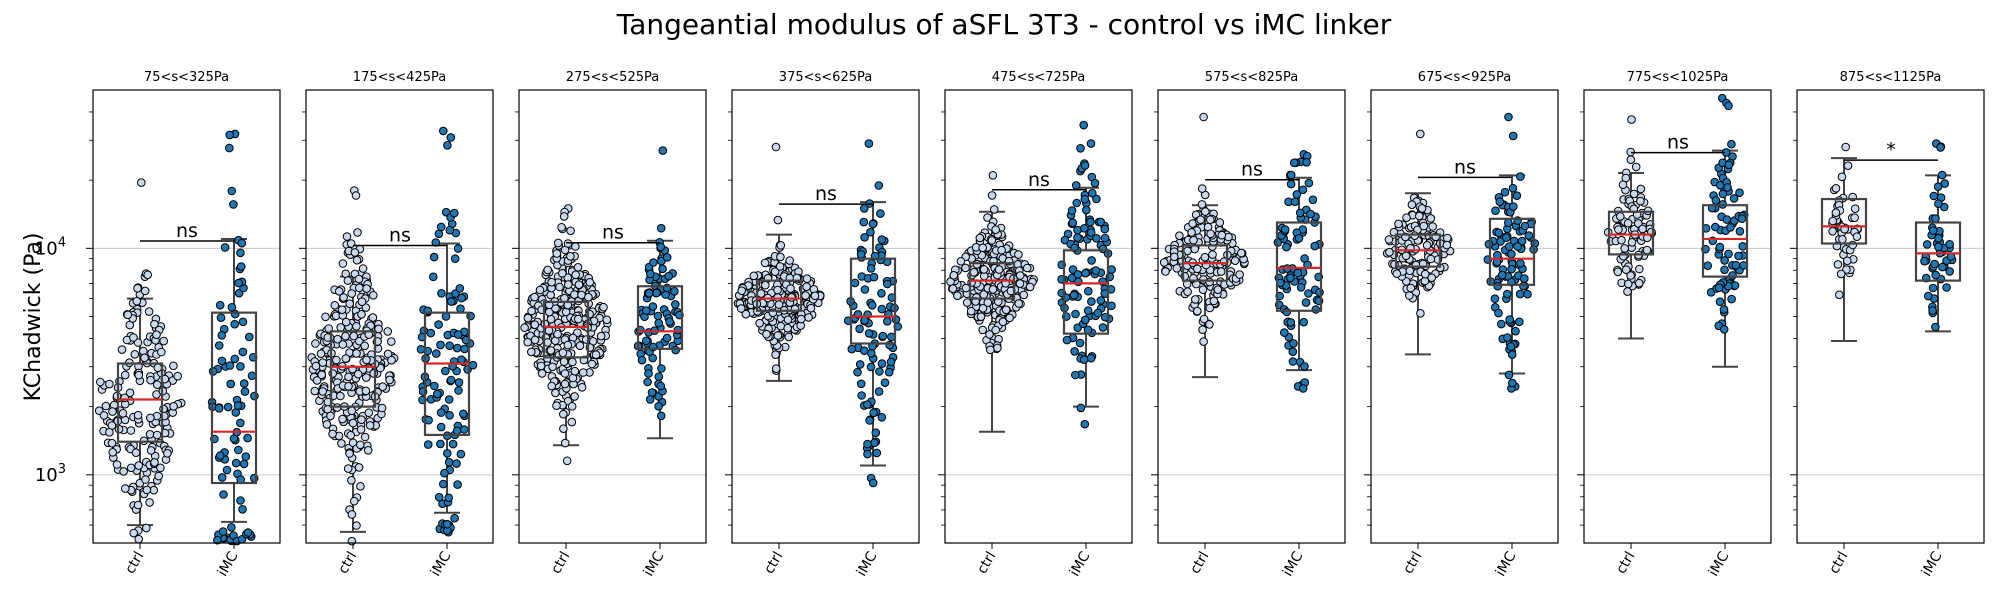 The width and height of the screenshot is (2000, 604). What do you see at coordinates (1086, 292) in the screenshot?
I see `box` at bounding box center [1086, 292].